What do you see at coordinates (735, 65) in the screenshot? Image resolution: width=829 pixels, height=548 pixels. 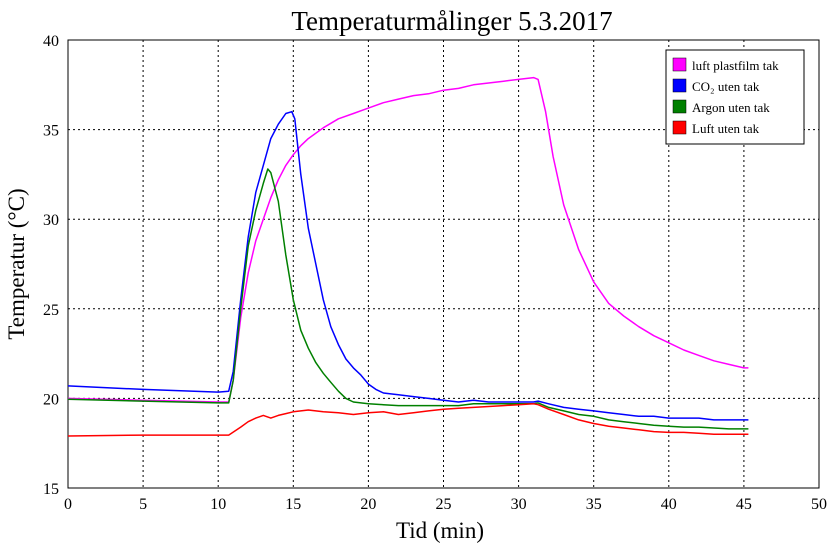 I see `legend-label: luft plastfilm tak` at bounding box center [735, 65].